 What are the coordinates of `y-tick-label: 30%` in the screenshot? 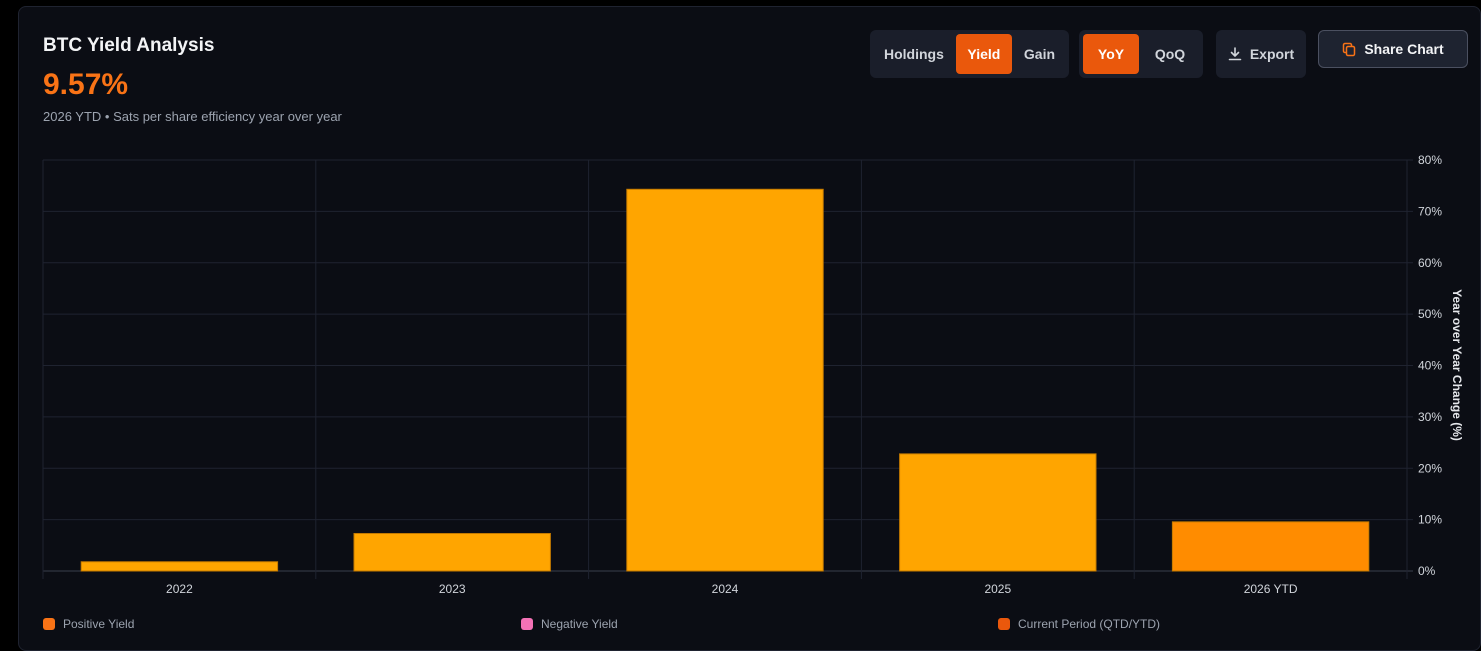 It's located at (1430, 417).